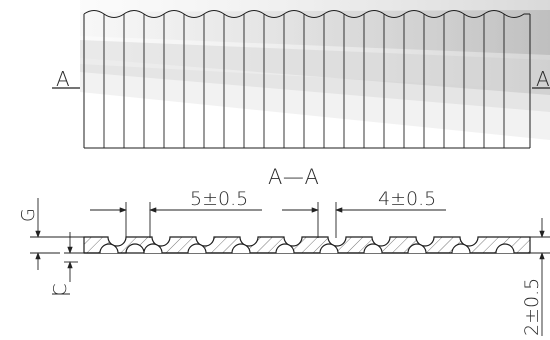 The width and height of the screenshot is (550, 340). I want to click on dimension-pitch-narrow-label: 4±0.5, so click(407, 199).